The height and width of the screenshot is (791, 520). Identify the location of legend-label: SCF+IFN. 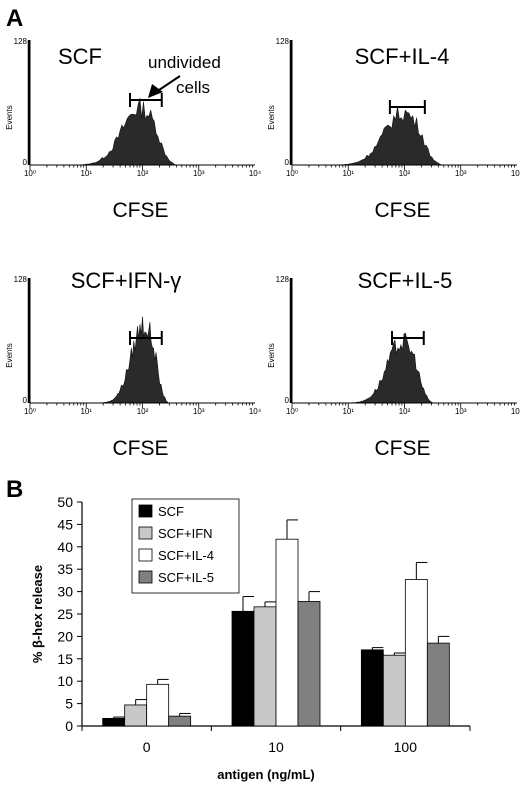
(185, 533).